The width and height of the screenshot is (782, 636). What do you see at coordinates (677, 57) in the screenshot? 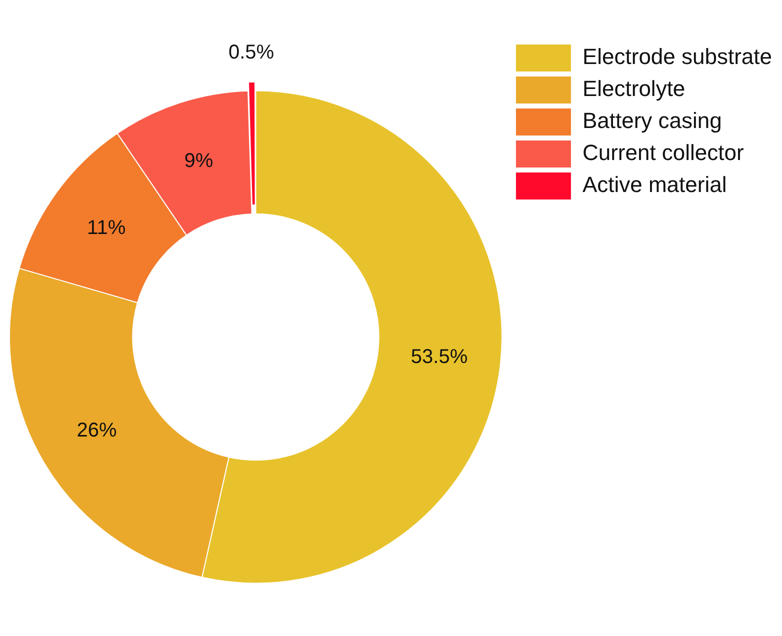
I see `legend-label: Electrode substrate` at bounding box center [677, 57].